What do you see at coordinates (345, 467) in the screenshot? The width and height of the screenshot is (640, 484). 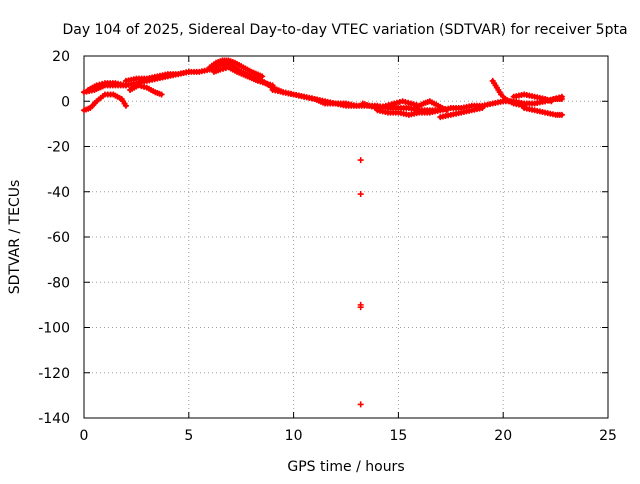 I see `x-axis-label: GPS time / hours` at bounding box center [345, 467].